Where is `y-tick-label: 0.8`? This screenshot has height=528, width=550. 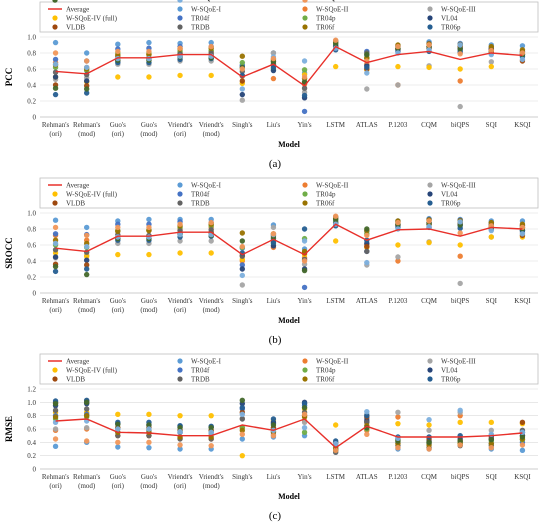
y-tick-label: 0.8 is located at coordinates (31, 230).